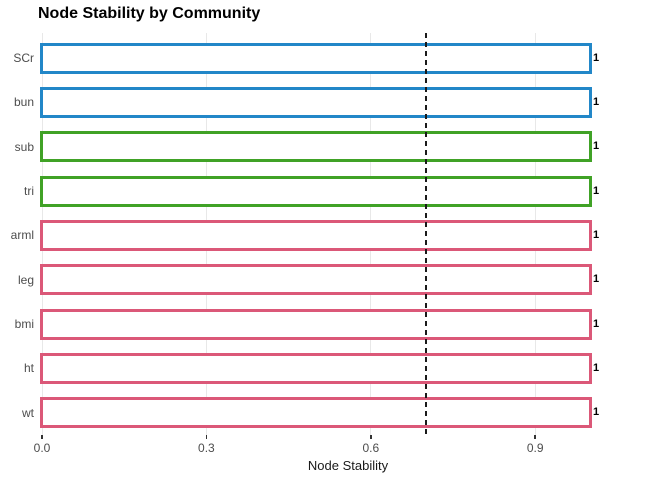 The width and height of the screenshot is (672, 480). Describe the element at coordinates (28, 412) in the screenshot. I see `y-axis-label-wt: wt` at that location.